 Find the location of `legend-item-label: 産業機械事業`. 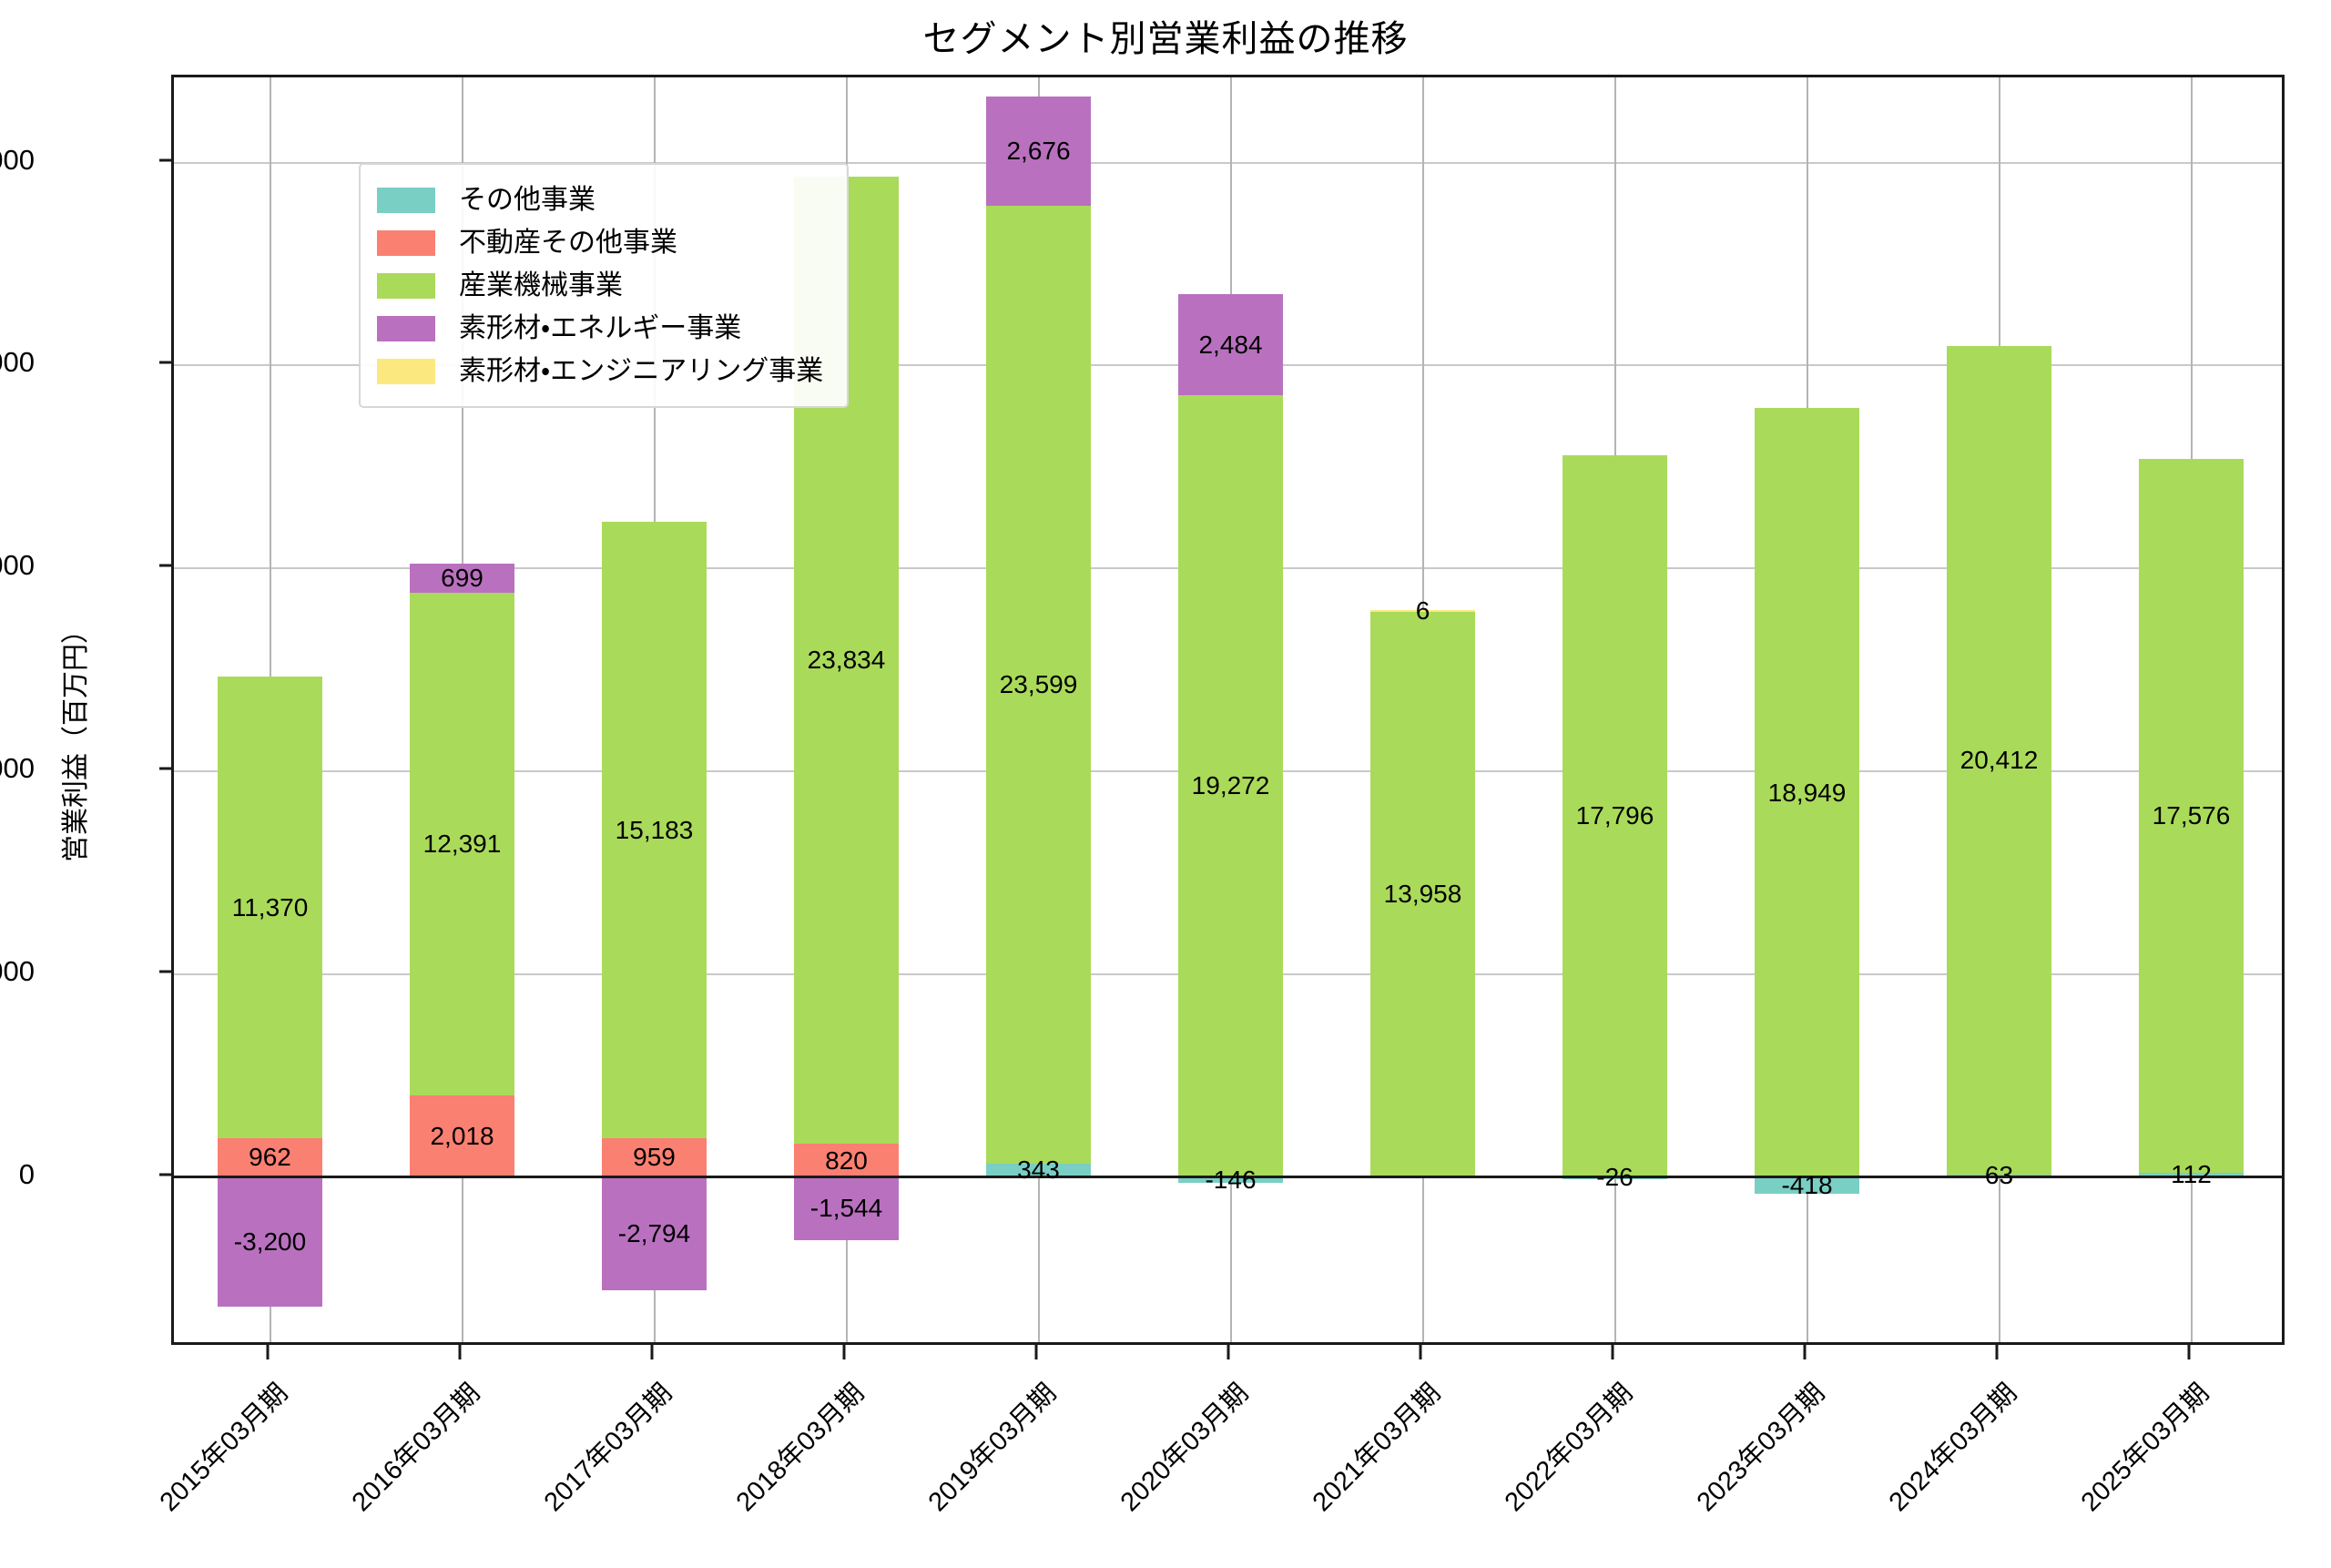

legend-item-label: 産業機械事業 is located at coordinates (541, 285).